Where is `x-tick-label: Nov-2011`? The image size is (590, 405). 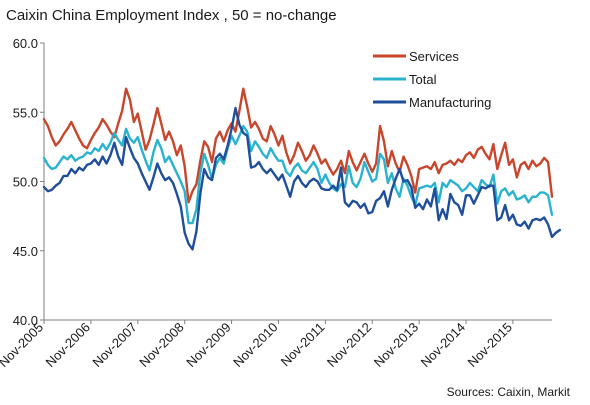 x-tick-label: Nov-2011 is located at coordinates (303, 345).